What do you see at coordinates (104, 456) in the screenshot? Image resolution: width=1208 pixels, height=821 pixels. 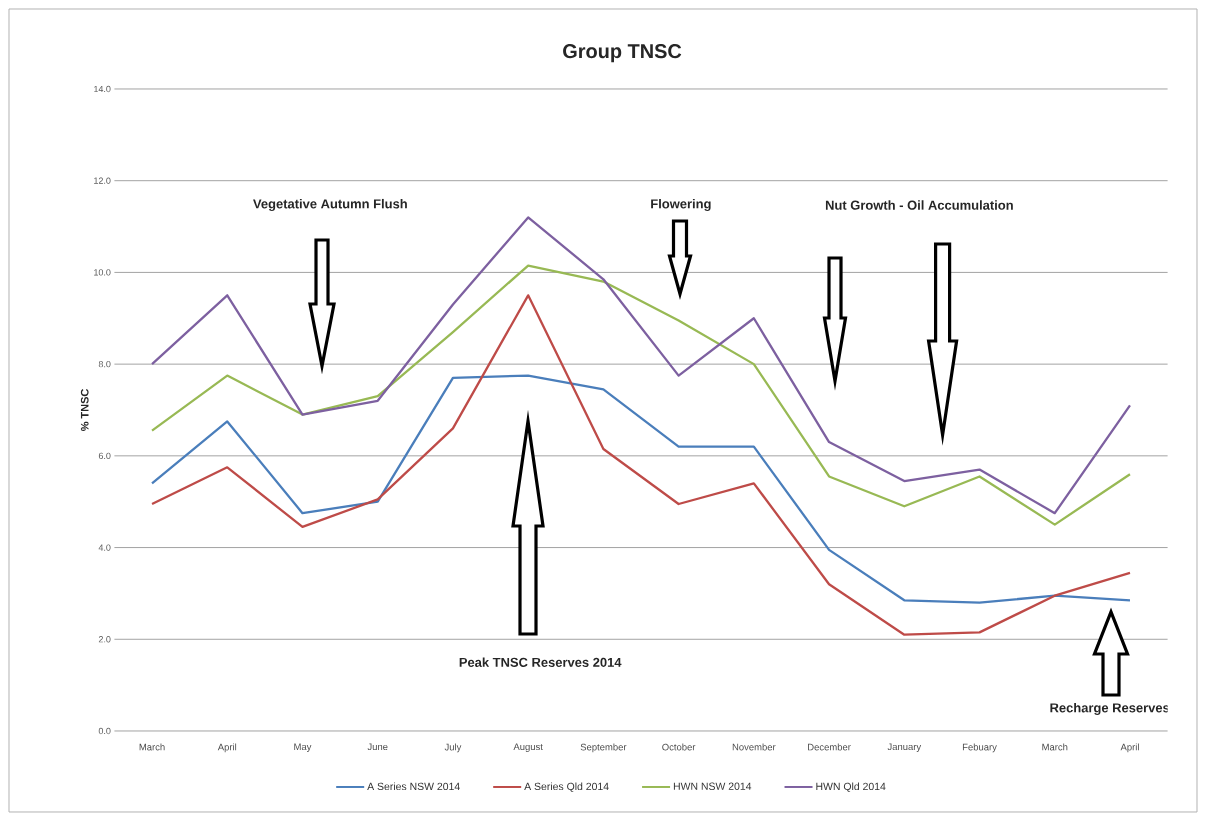 I see `y-tick-label: 6.0` at bounding box center [104, 456].